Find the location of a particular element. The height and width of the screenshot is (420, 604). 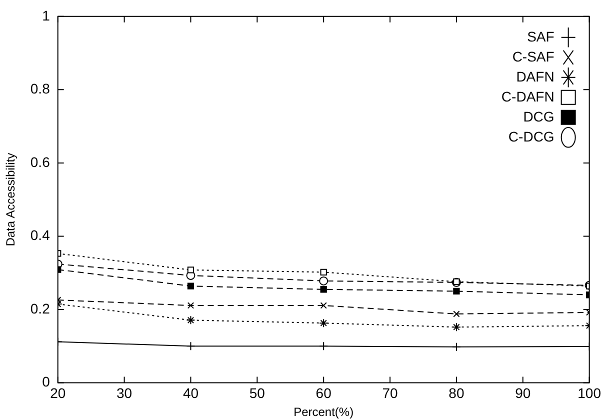

y-tick-label: 0.6 is located at coordinates (40, 162).